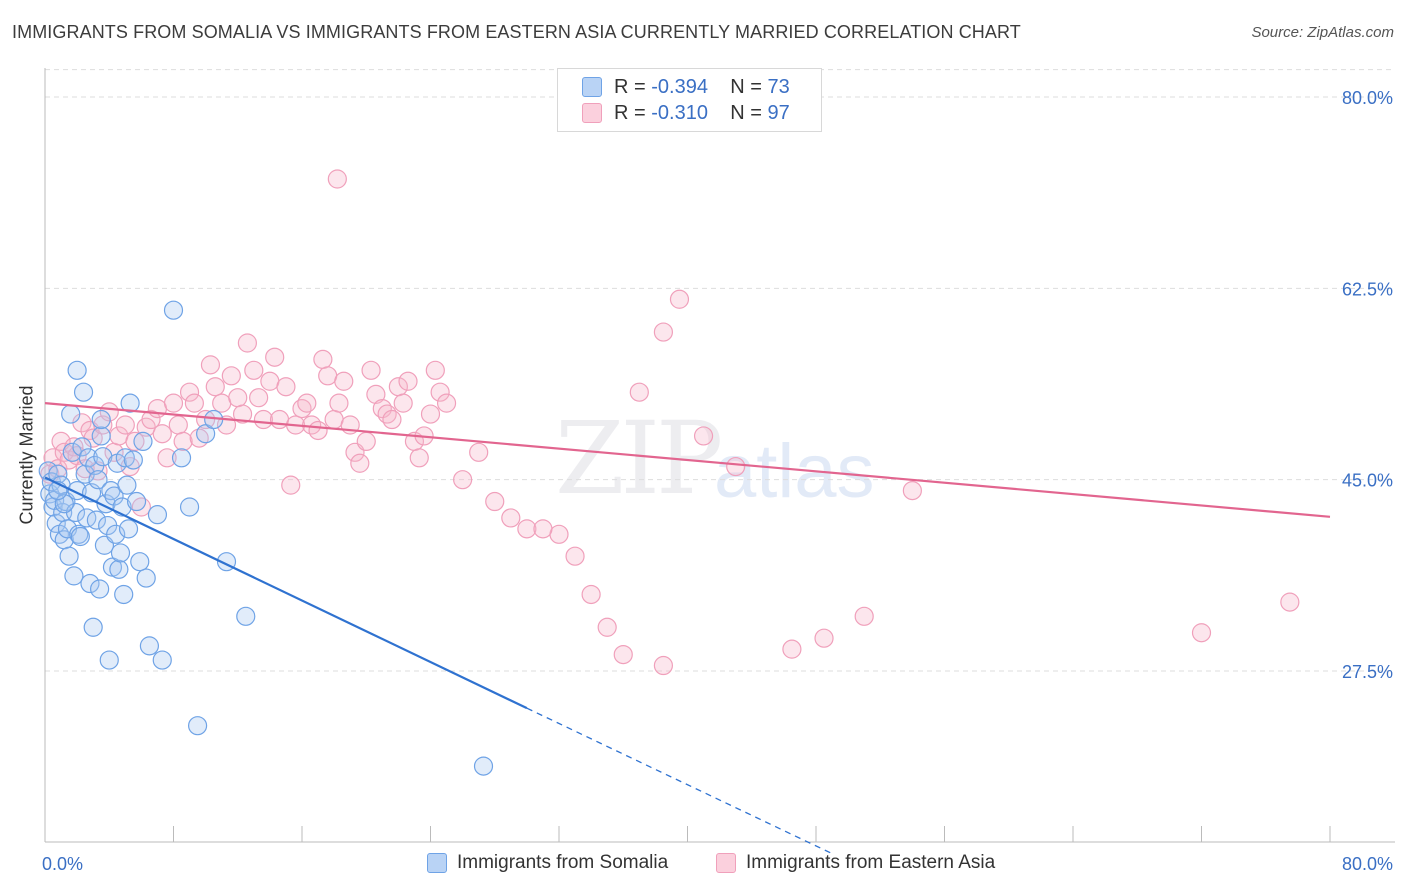 This screenshot has height=892, width=1406. I want to click on legend-row-somalia: R = -0.394 N = 73, so click(686, 87).